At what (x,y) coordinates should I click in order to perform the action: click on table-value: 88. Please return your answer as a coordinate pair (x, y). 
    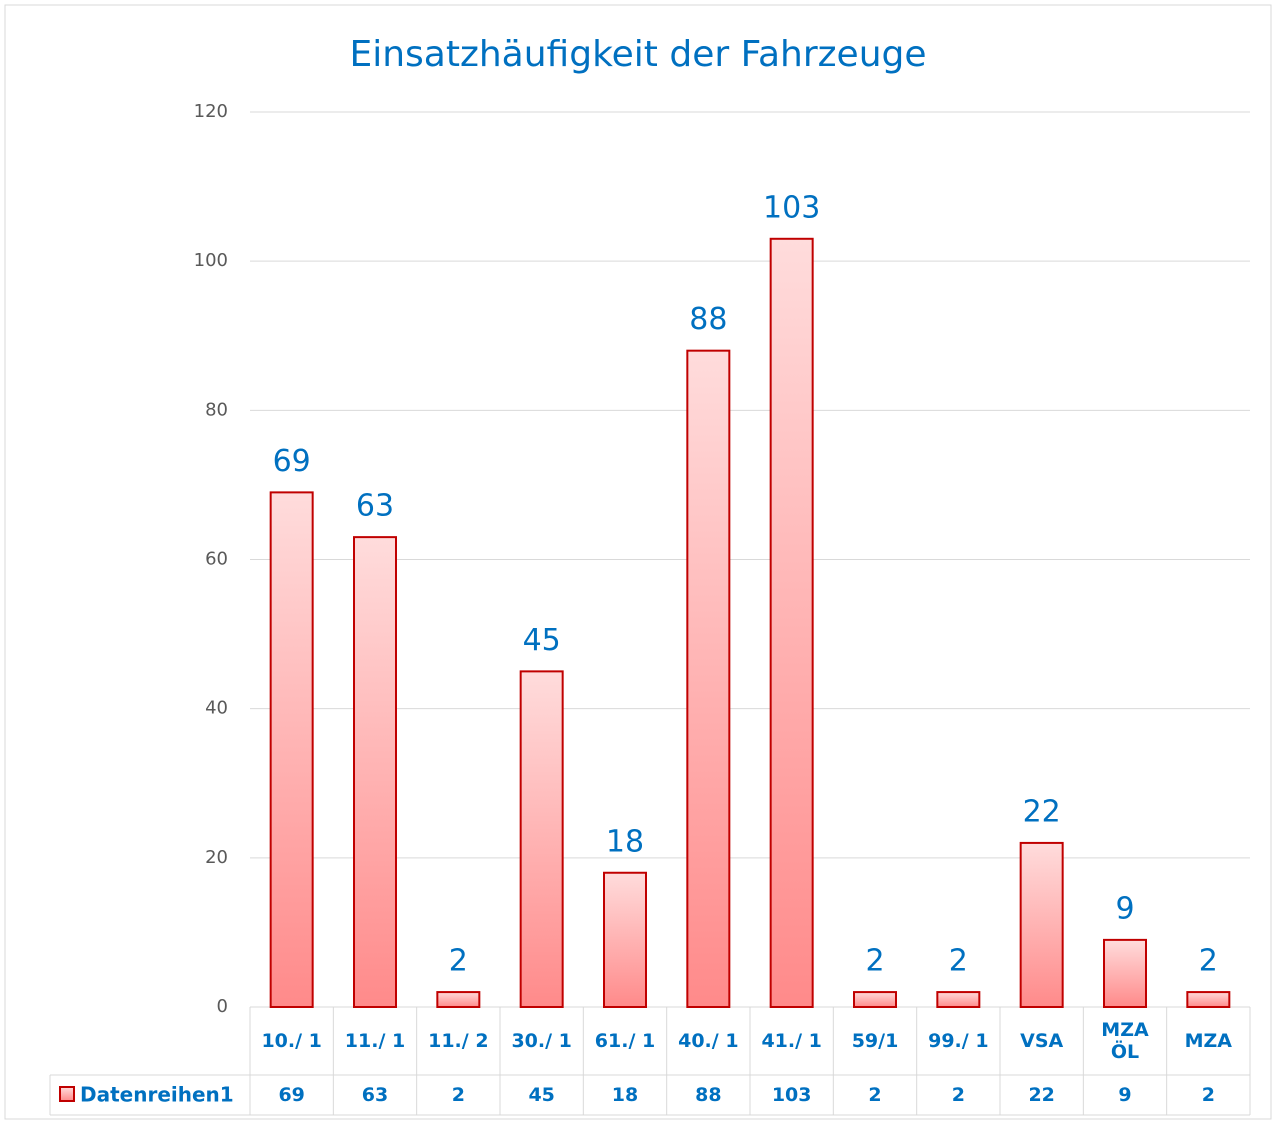
    Looking at the image, I should click on (708, 1095).